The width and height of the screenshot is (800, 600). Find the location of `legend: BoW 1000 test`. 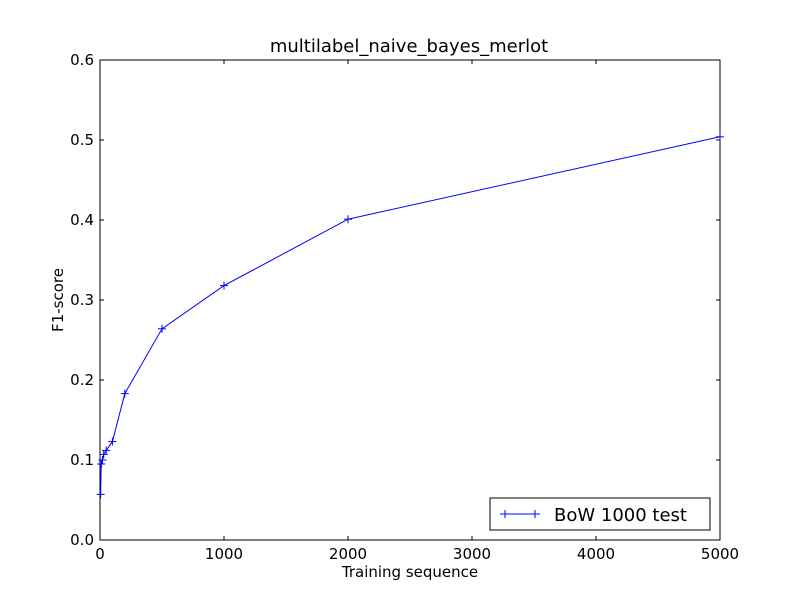

legend: BoW 1000 test is located at coordinates (600, 514).